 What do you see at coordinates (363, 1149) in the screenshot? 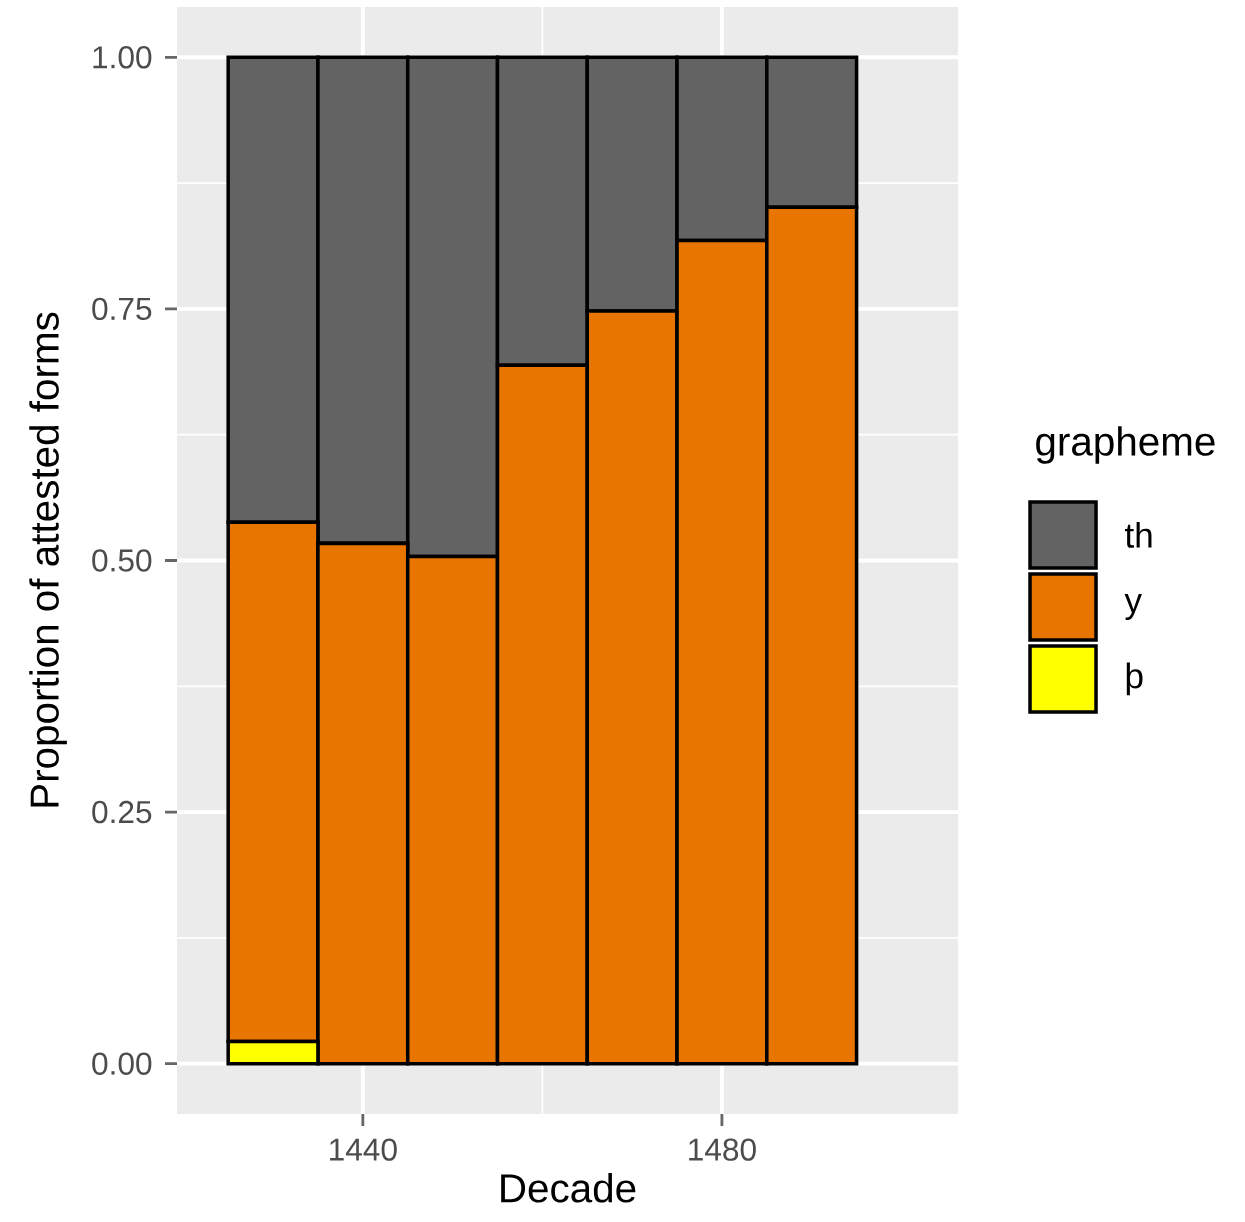
I see `x-tick-label: 1440` at bounding box center [363, 1149].